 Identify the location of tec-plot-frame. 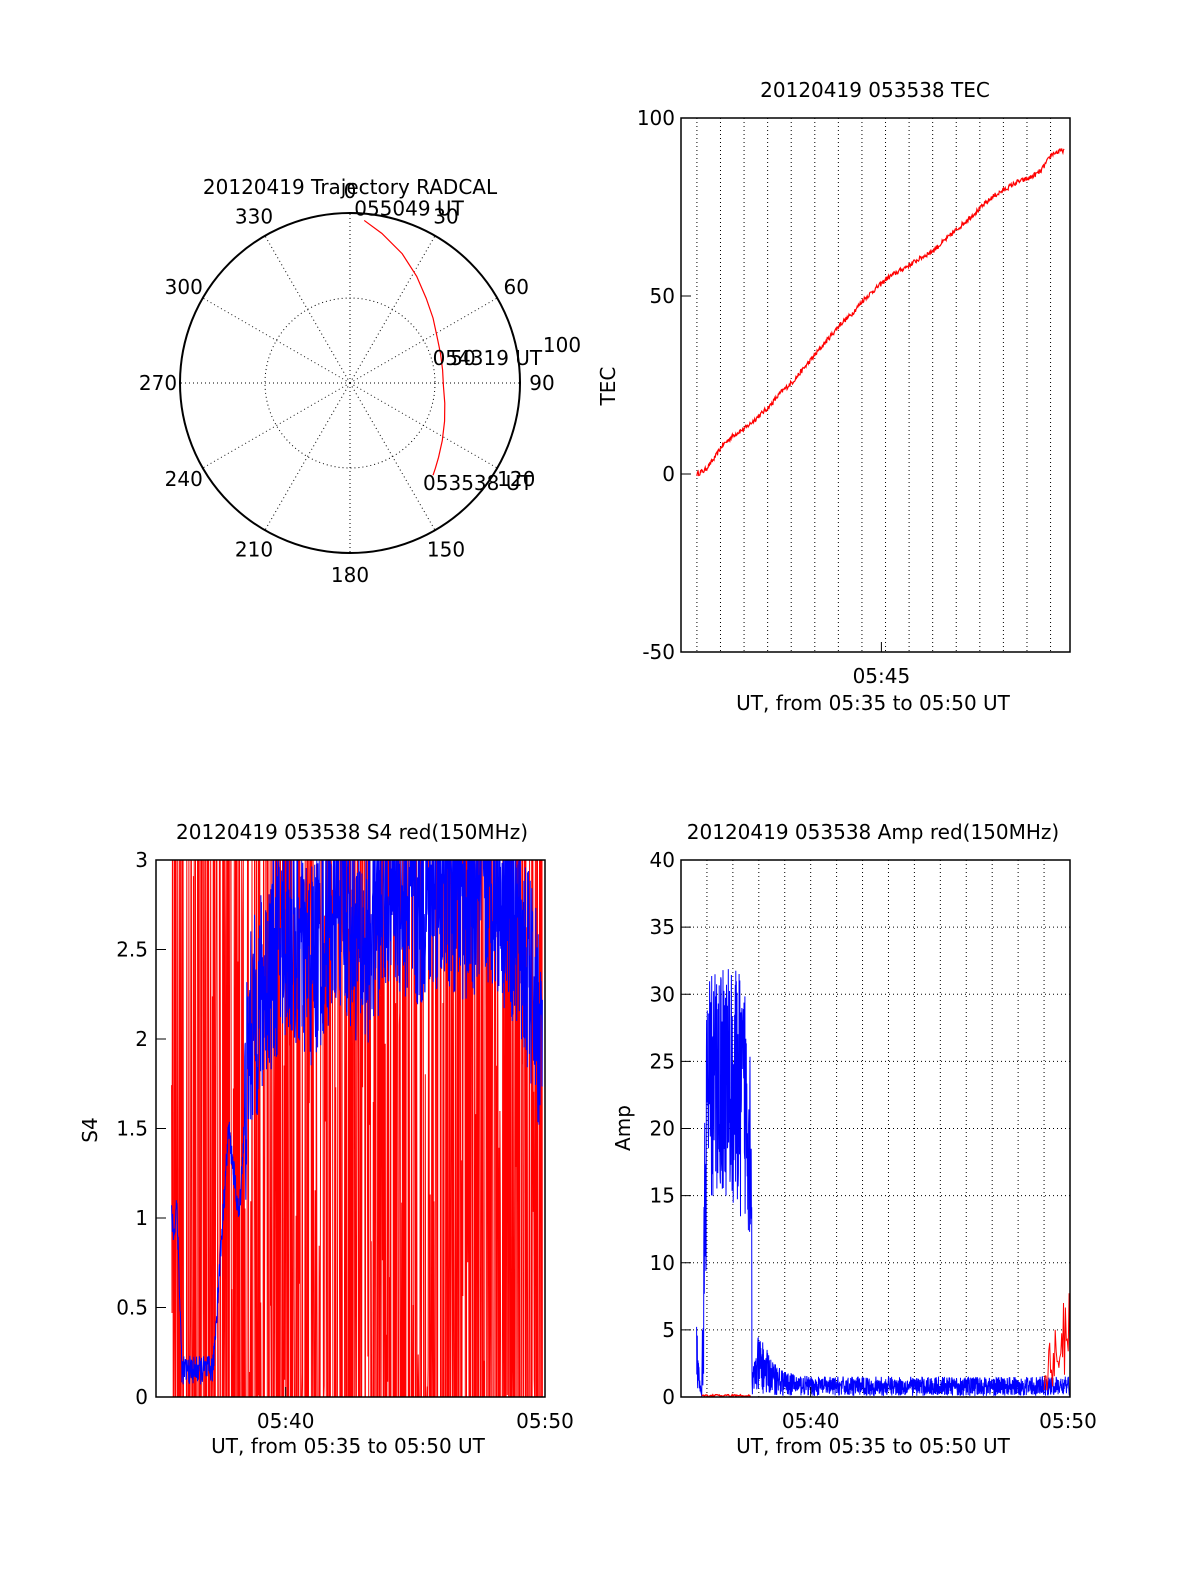
(875, 385).